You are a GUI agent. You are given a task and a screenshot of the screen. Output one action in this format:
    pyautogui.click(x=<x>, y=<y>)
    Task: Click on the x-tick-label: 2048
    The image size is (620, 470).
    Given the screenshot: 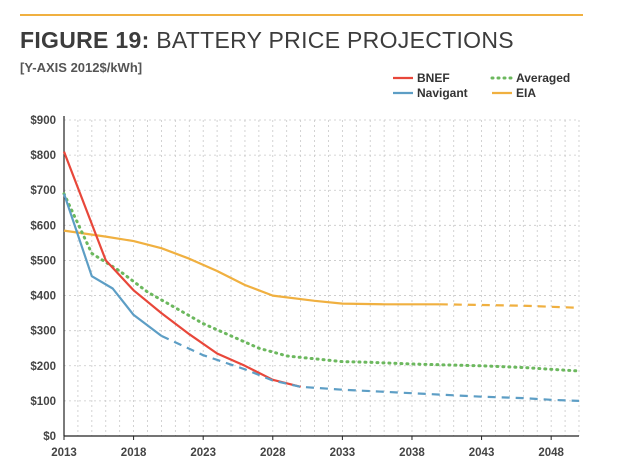 What is the action you would take?
    pyautogui.click(x=551, y=453)
    